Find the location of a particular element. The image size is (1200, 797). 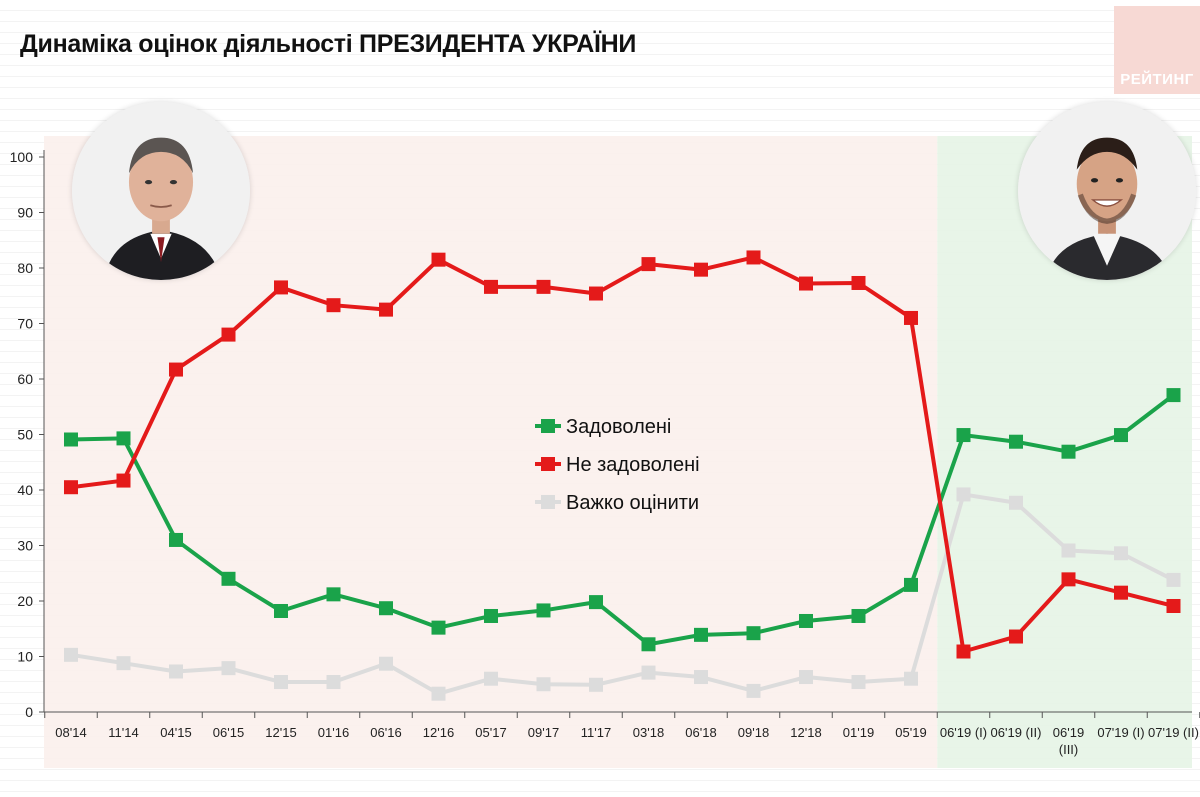

x-tick-label: (III) is located at coordinates (1069, 749).